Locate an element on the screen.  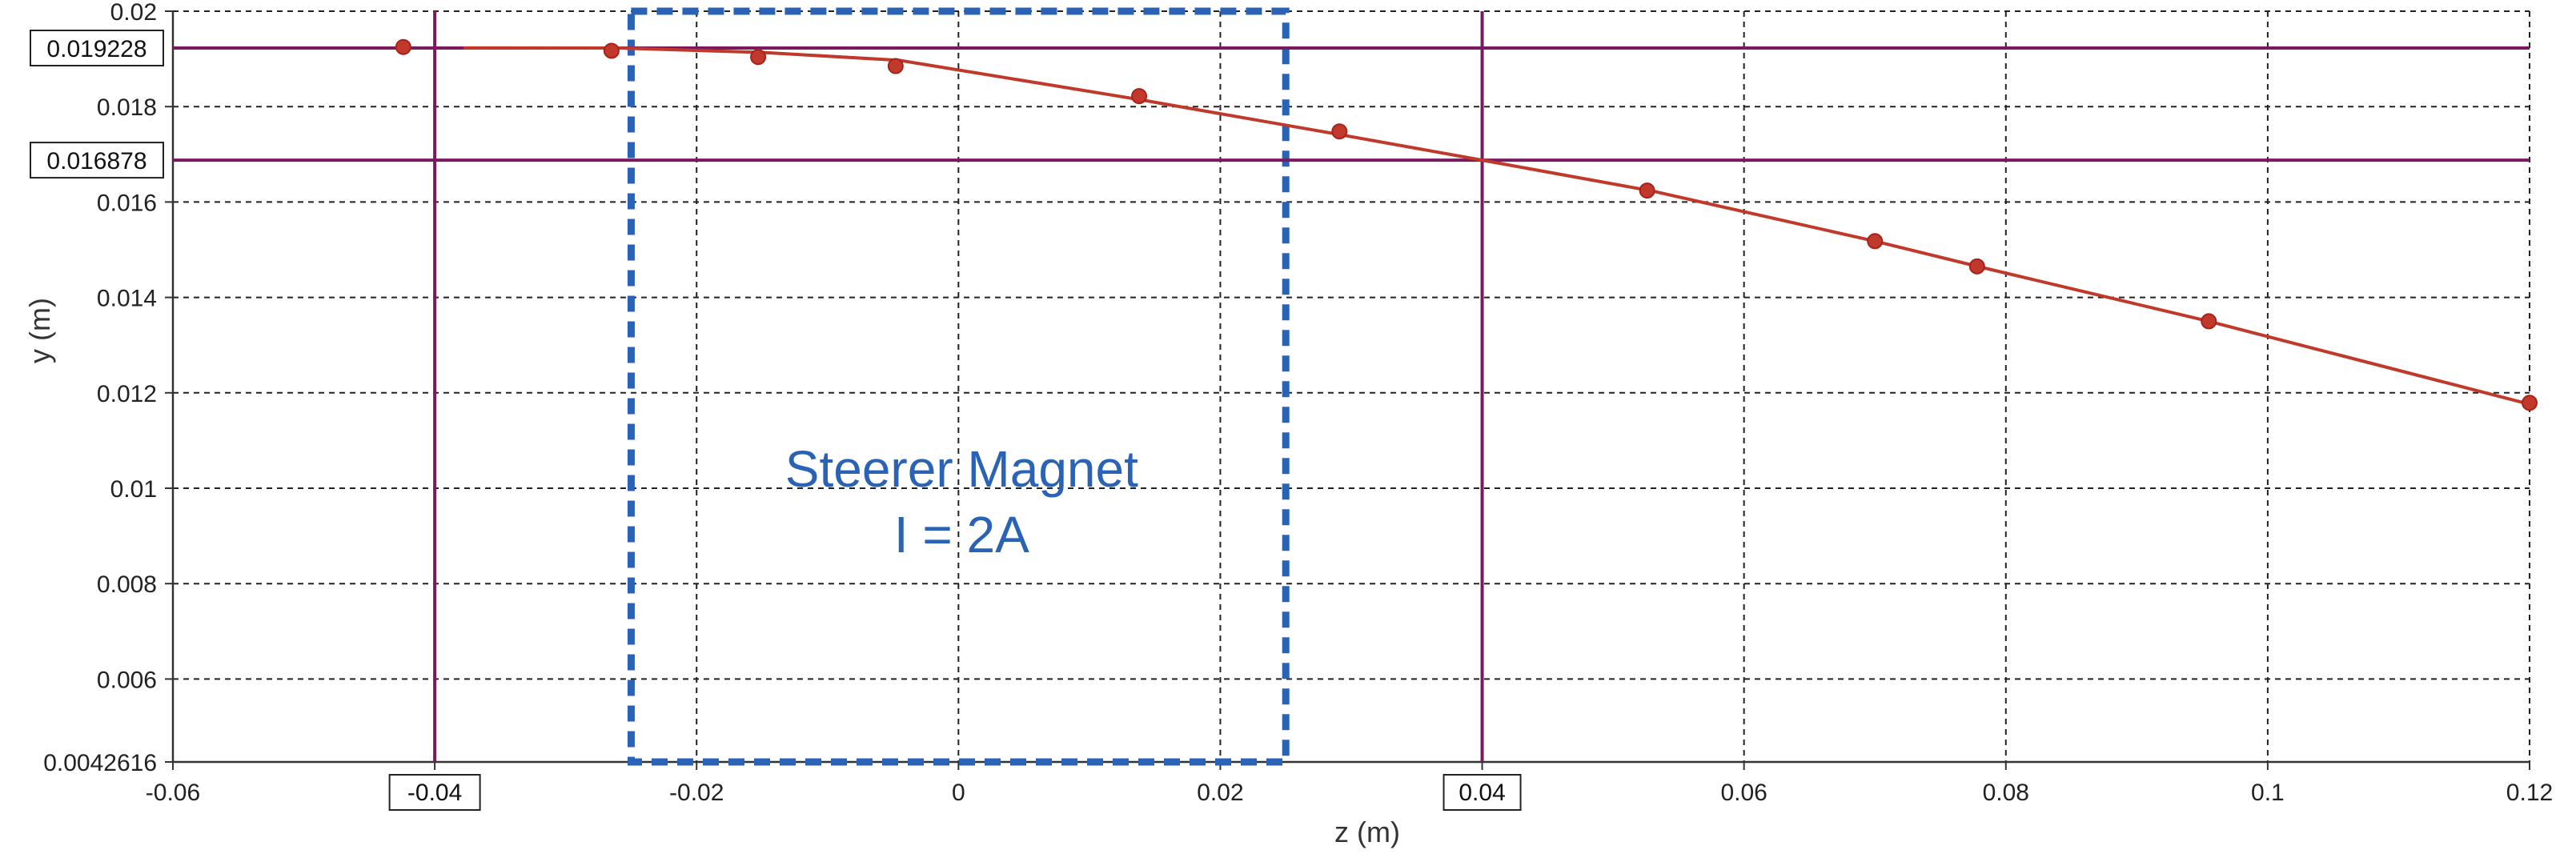
x-tick-label: 0.02 is located at coordinates (1220, 793).